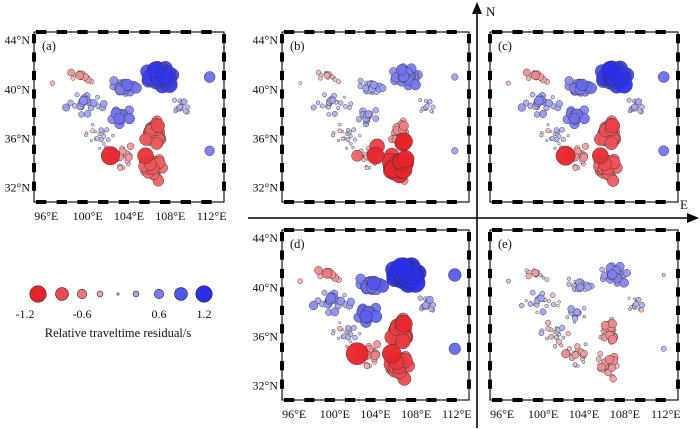 The width and height of the screenshot is (700, 429). Describe the element at coordinates (584, 324) in the screenshot. I see `panel-e: (e) 96°E 100°E 104°E 108°E 112°E` at that location.